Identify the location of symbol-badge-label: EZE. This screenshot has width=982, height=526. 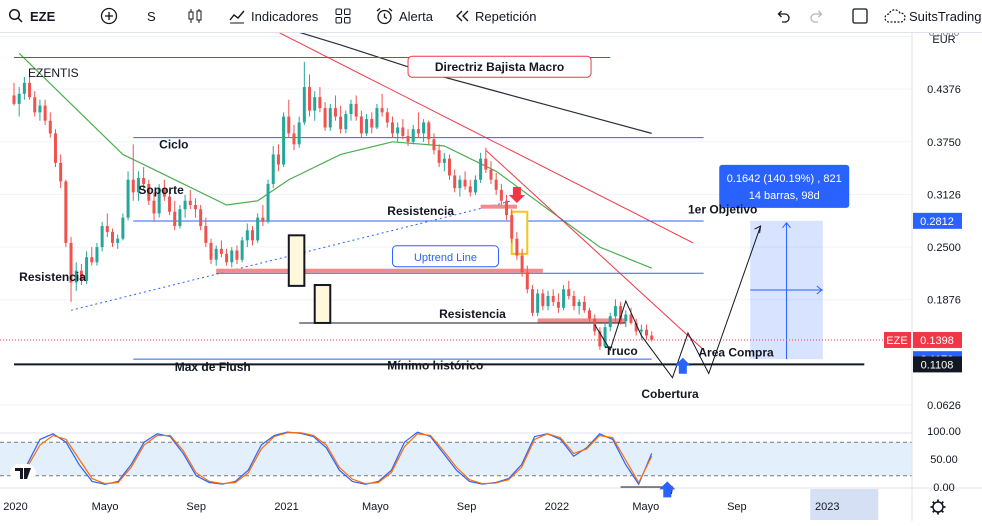
(896, 341).